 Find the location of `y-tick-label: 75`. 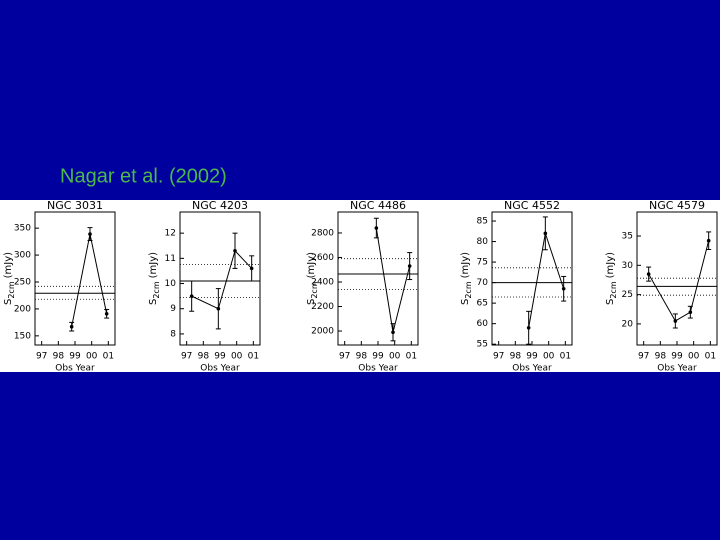

y-tick-label: 75 is located at coordinates (482, 263).